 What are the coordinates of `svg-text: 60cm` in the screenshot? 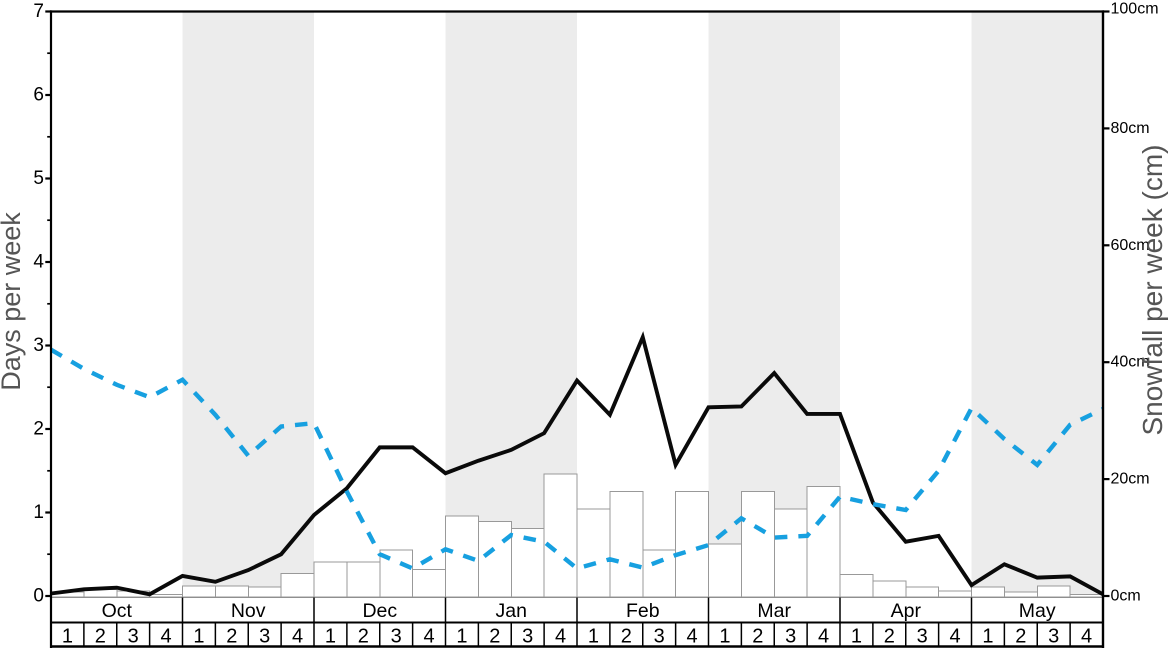 It's located at (1130, 245).